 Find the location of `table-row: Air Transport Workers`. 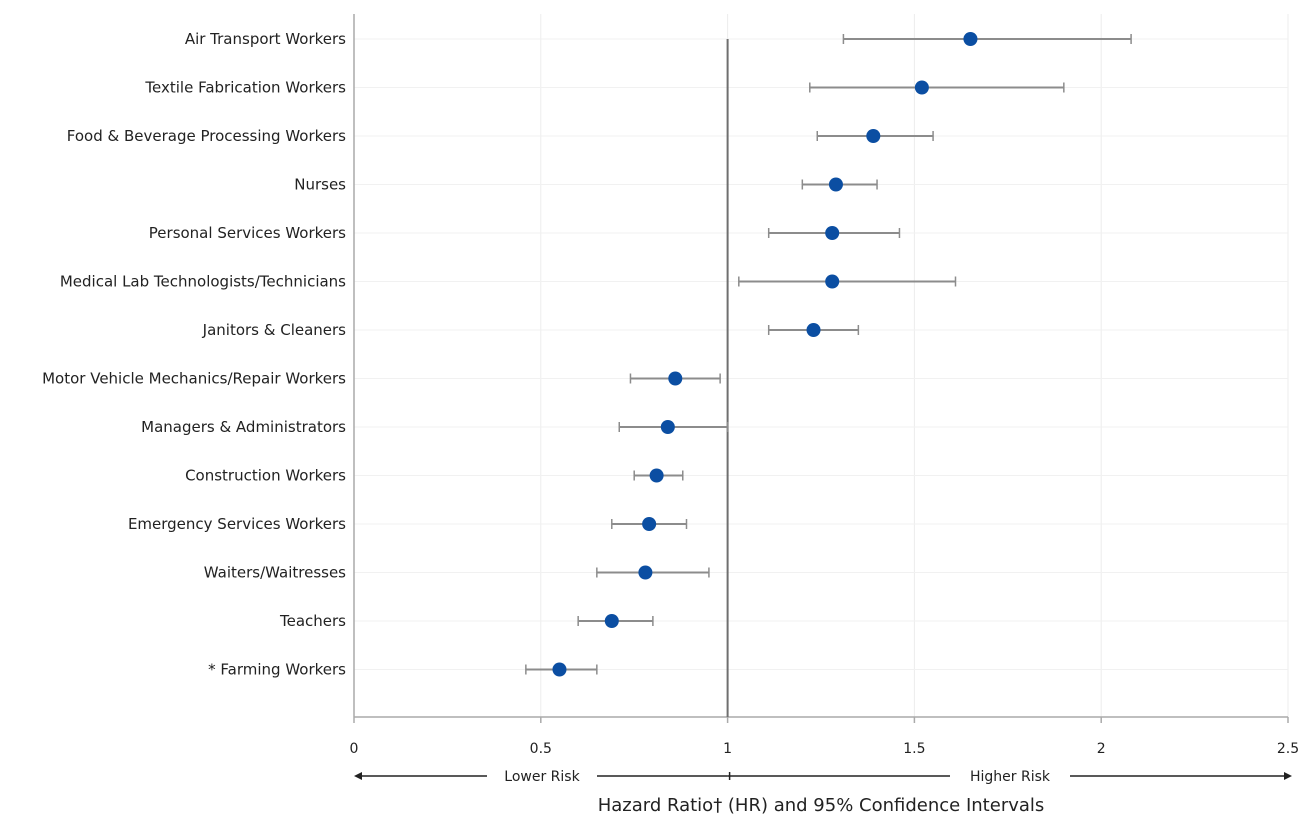

table-row: Air Transport Workers is located at coordinates (658, 39).